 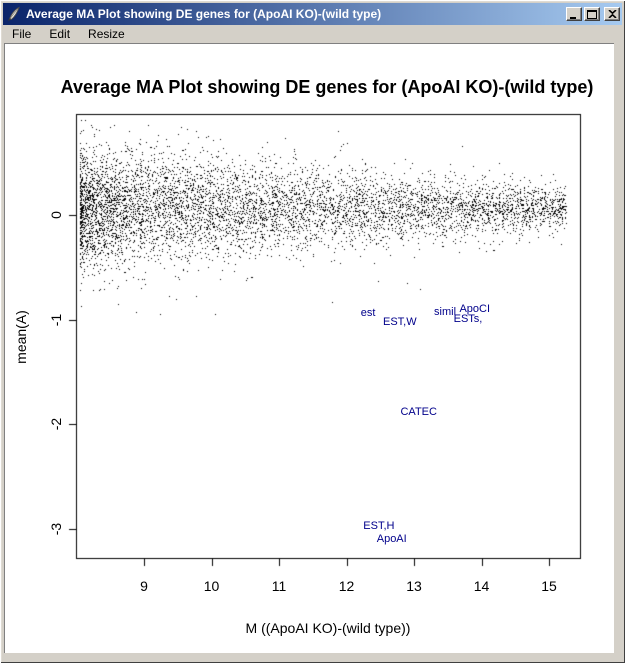 I want to click on menu-item-file: File, so click(x=22, y=34).